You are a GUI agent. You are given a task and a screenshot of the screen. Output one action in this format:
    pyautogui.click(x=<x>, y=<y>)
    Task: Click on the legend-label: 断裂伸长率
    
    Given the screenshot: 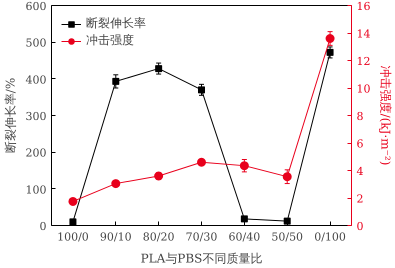 What is the action you would take?
    pyautogui.click(x=116, y=23)
    